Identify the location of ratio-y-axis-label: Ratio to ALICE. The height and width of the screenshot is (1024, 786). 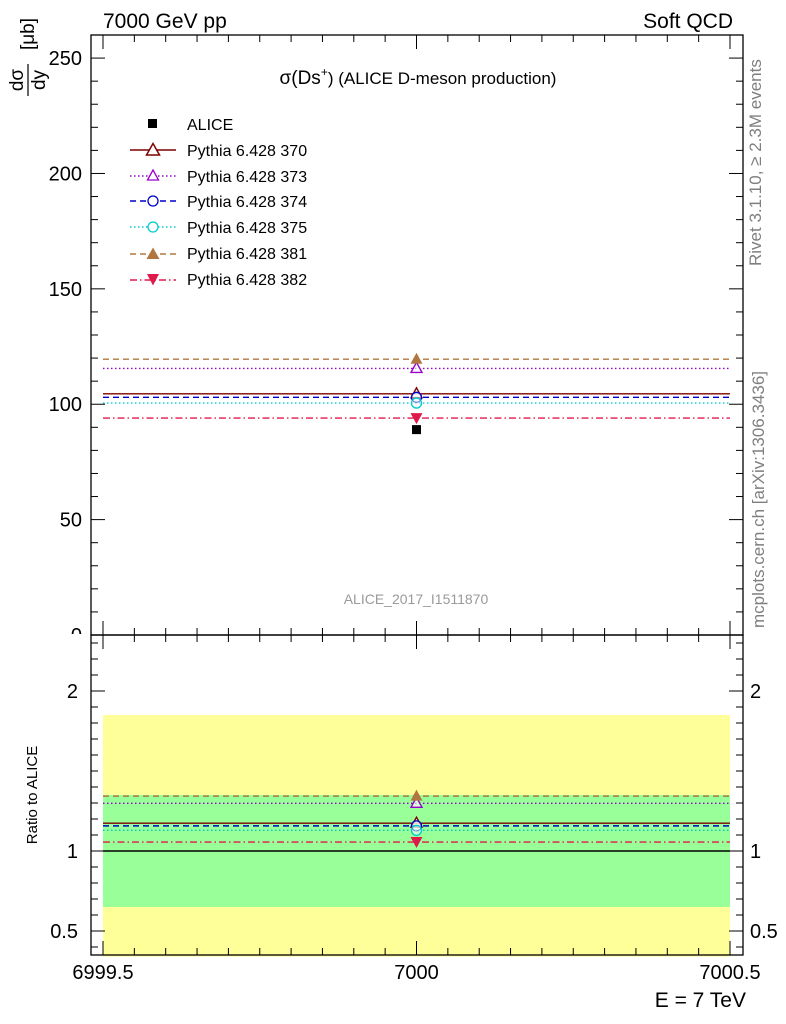
(32, 795).